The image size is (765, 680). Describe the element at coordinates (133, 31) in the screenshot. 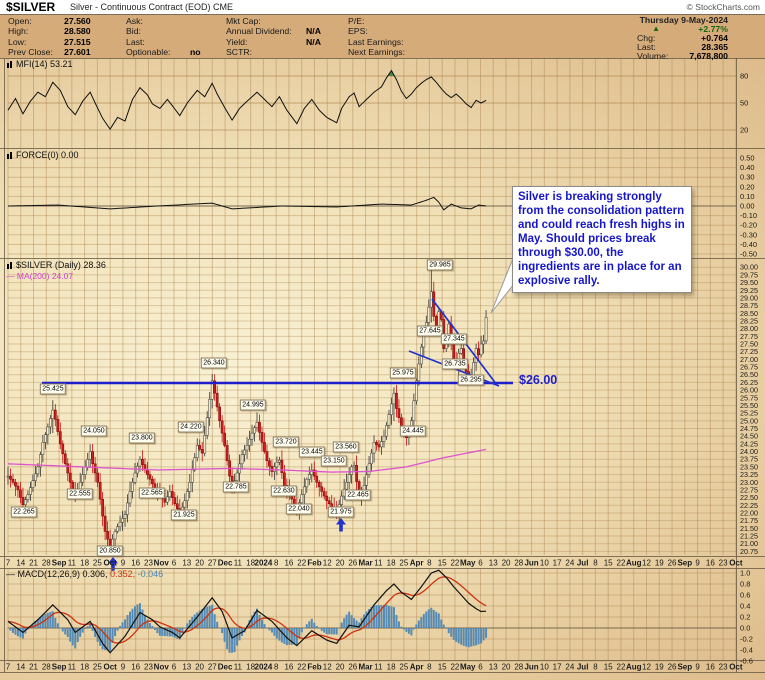

I see `quote-label: Bid:` at that location.